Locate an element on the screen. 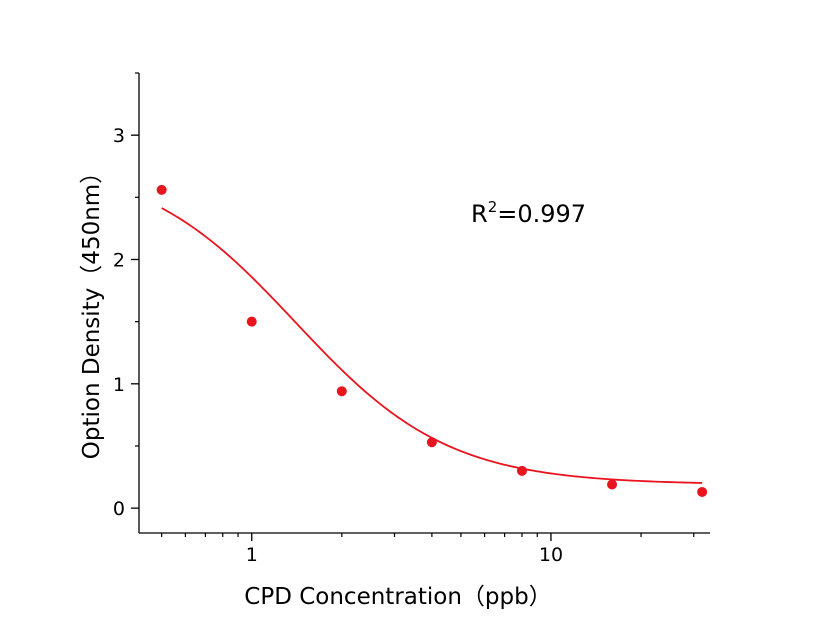 The height and width of the screenshot is (640, 816). y-tick-label: 2 is located at coordinates (119, 260).